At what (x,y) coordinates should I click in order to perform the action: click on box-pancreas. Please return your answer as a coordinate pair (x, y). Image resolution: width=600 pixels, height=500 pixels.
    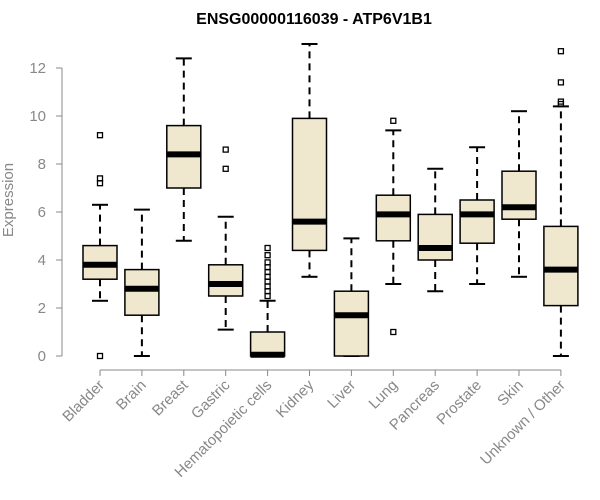
    Looking at the image, I should click on (435, 230).